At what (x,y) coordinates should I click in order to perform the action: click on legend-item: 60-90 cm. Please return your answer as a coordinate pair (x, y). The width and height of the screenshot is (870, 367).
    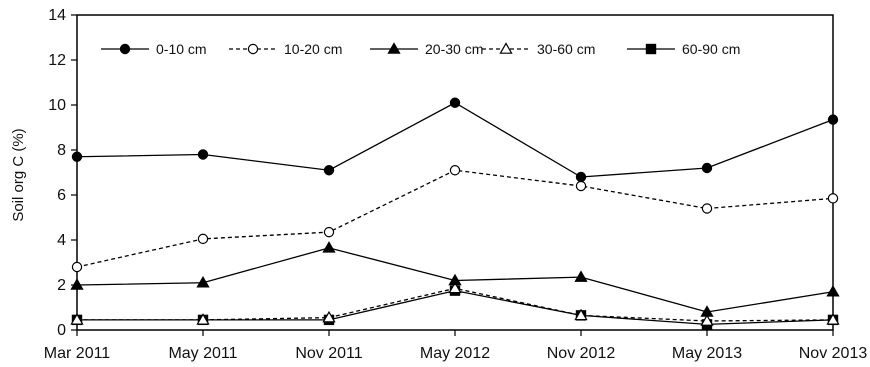
    Looking at the image, I should click on (683, 49).